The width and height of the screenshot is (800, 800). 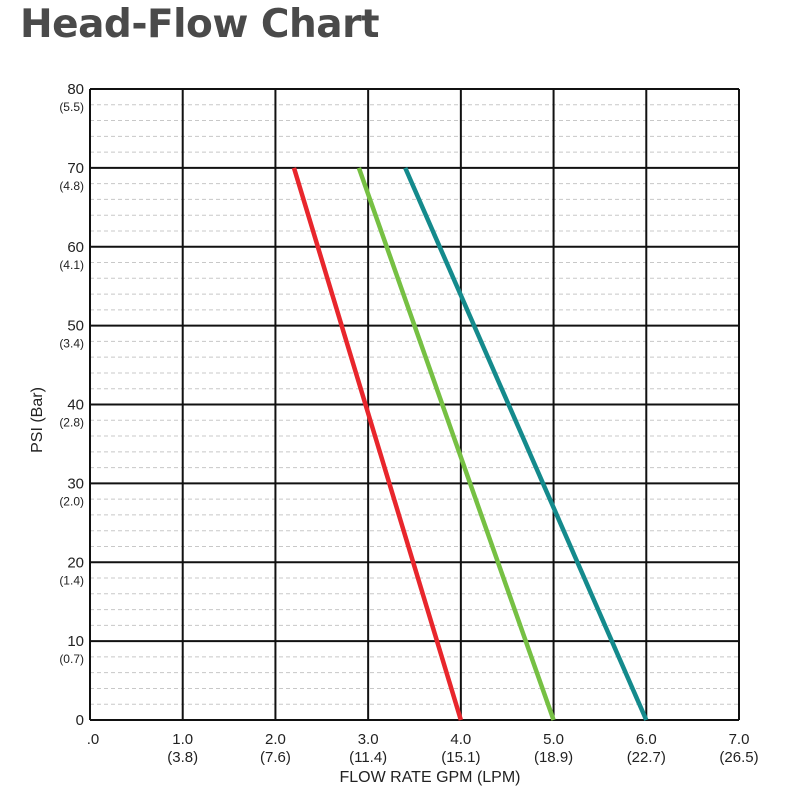 What do you see at coordinates (460, 739) in the screenshot?
I see `x-tick-label: 4.0` at bounding box center [460, 739].